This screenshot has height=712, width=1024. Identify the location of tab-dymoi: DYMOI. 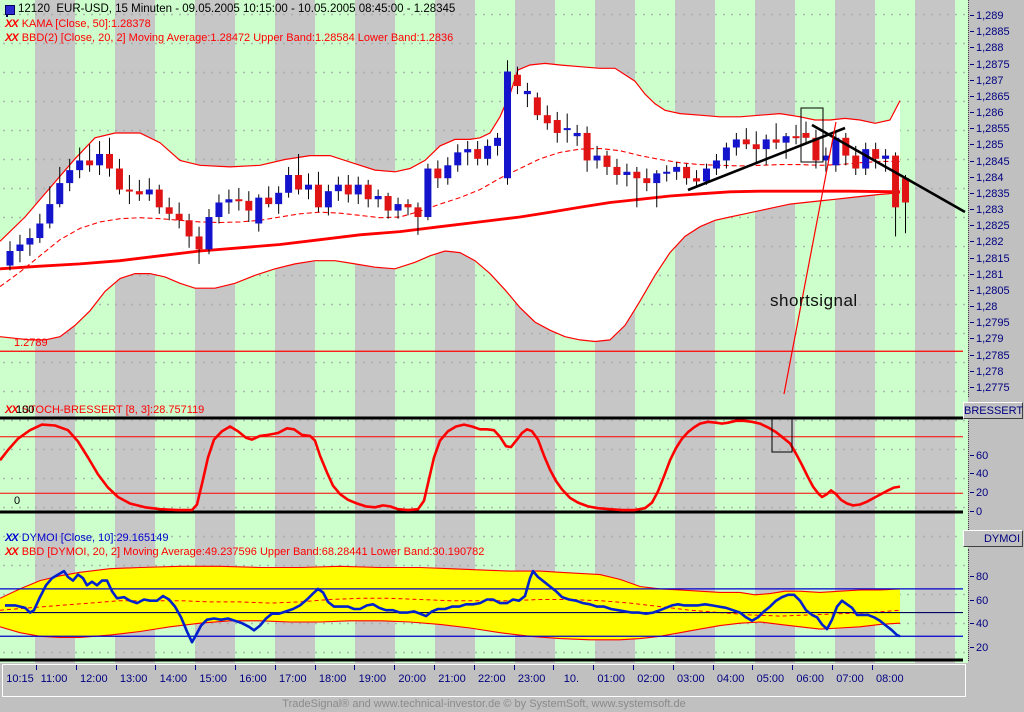
(993, 538).